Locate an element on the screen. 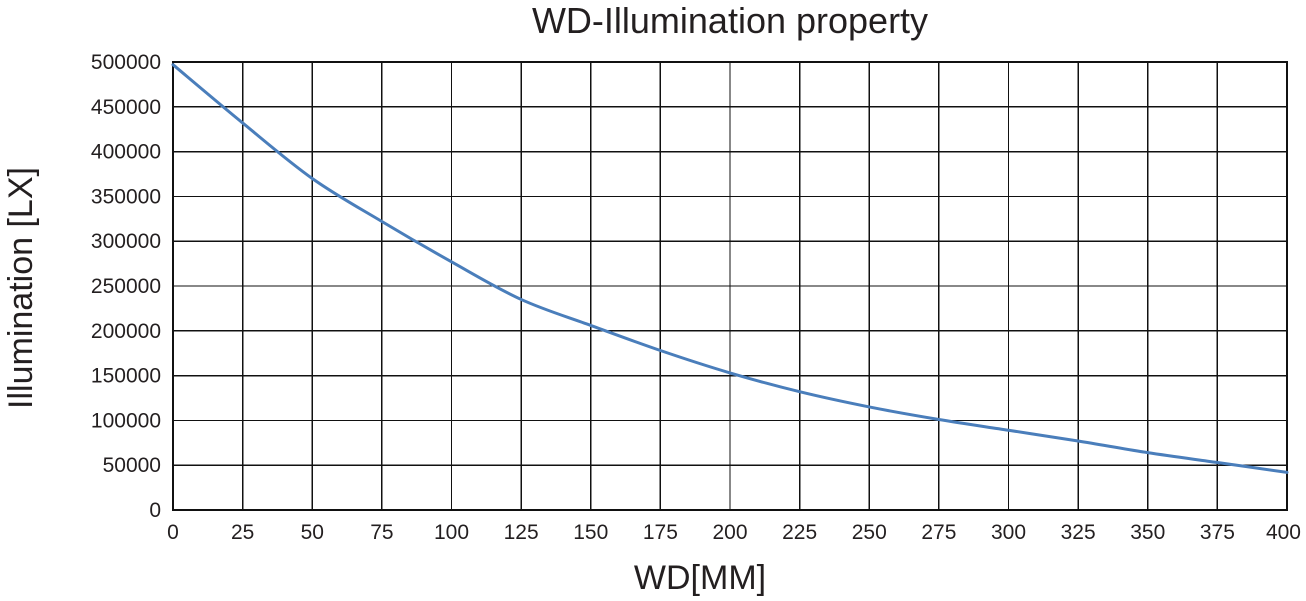  y-axis-label: Illumination [LX] is located at coordinates (21, 288).